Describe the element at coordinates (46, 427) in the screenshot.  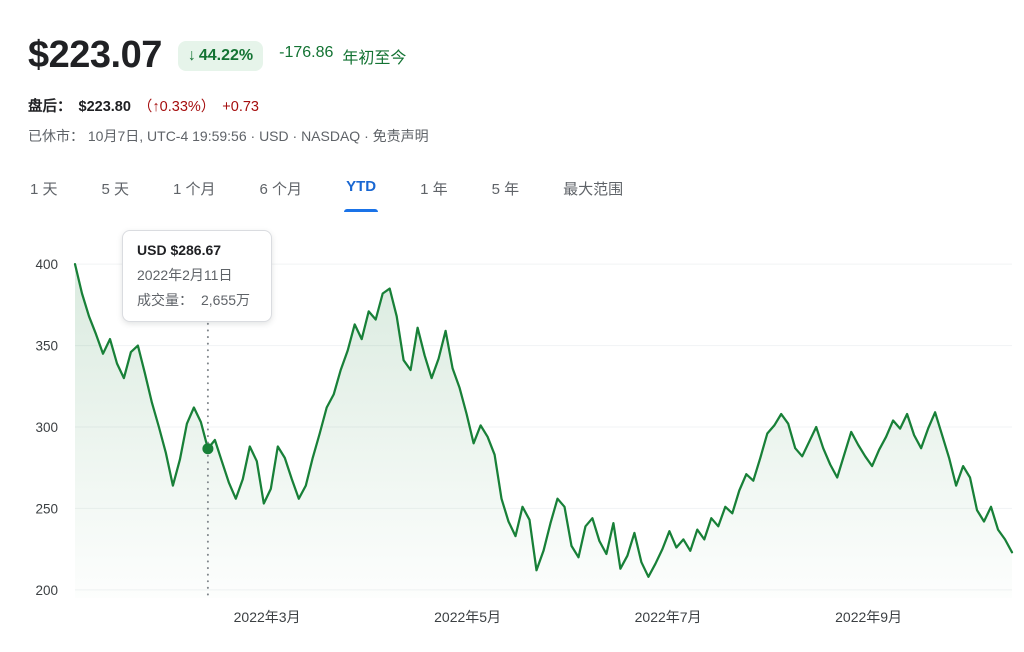
I see `y-tick-label: 300` at that location.